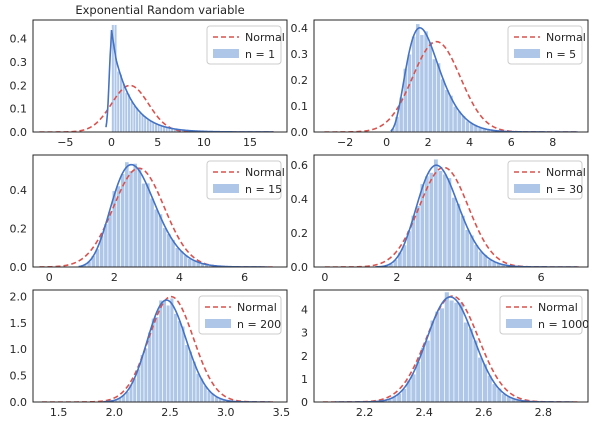 The height and width of the screenshot is (428, 597). What do you see at coordinates (552, 142) in the screenshot?
I see `x-tick-label: 8` at bounding box center [552, 142].